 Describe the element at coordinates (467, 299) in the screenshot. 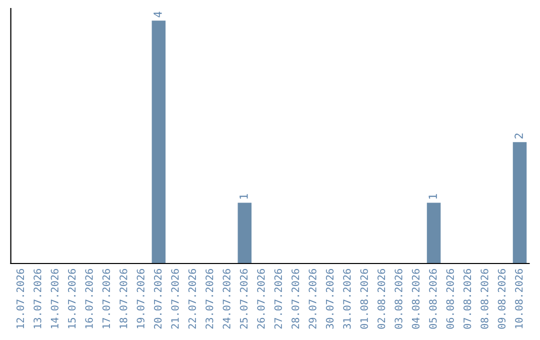

I see `x-tick-label: 07.08.2026` at that location.